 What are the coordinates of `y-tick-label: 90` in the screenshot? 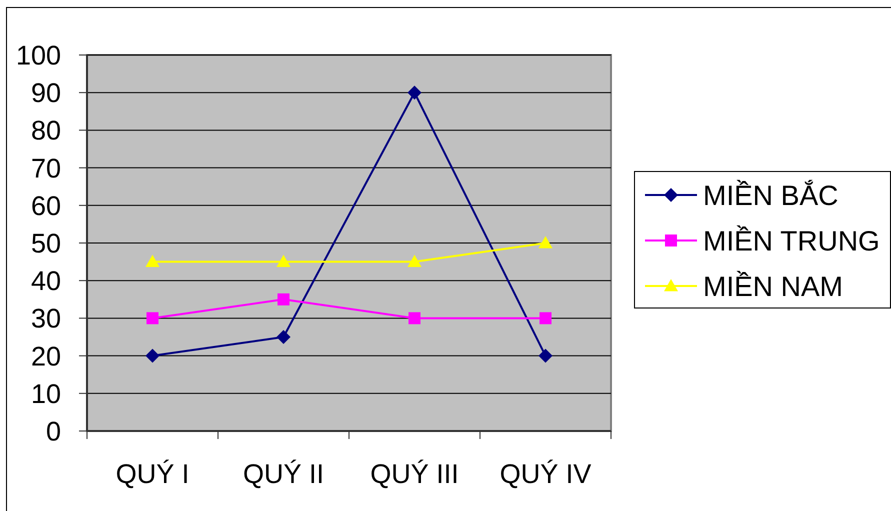 It's located at (45, 93).